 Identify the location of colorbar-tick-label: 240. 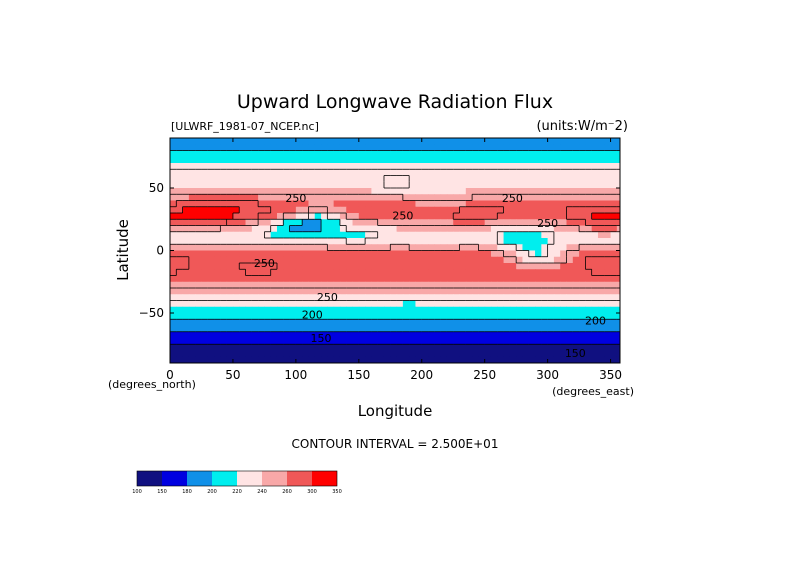
(262, 492).